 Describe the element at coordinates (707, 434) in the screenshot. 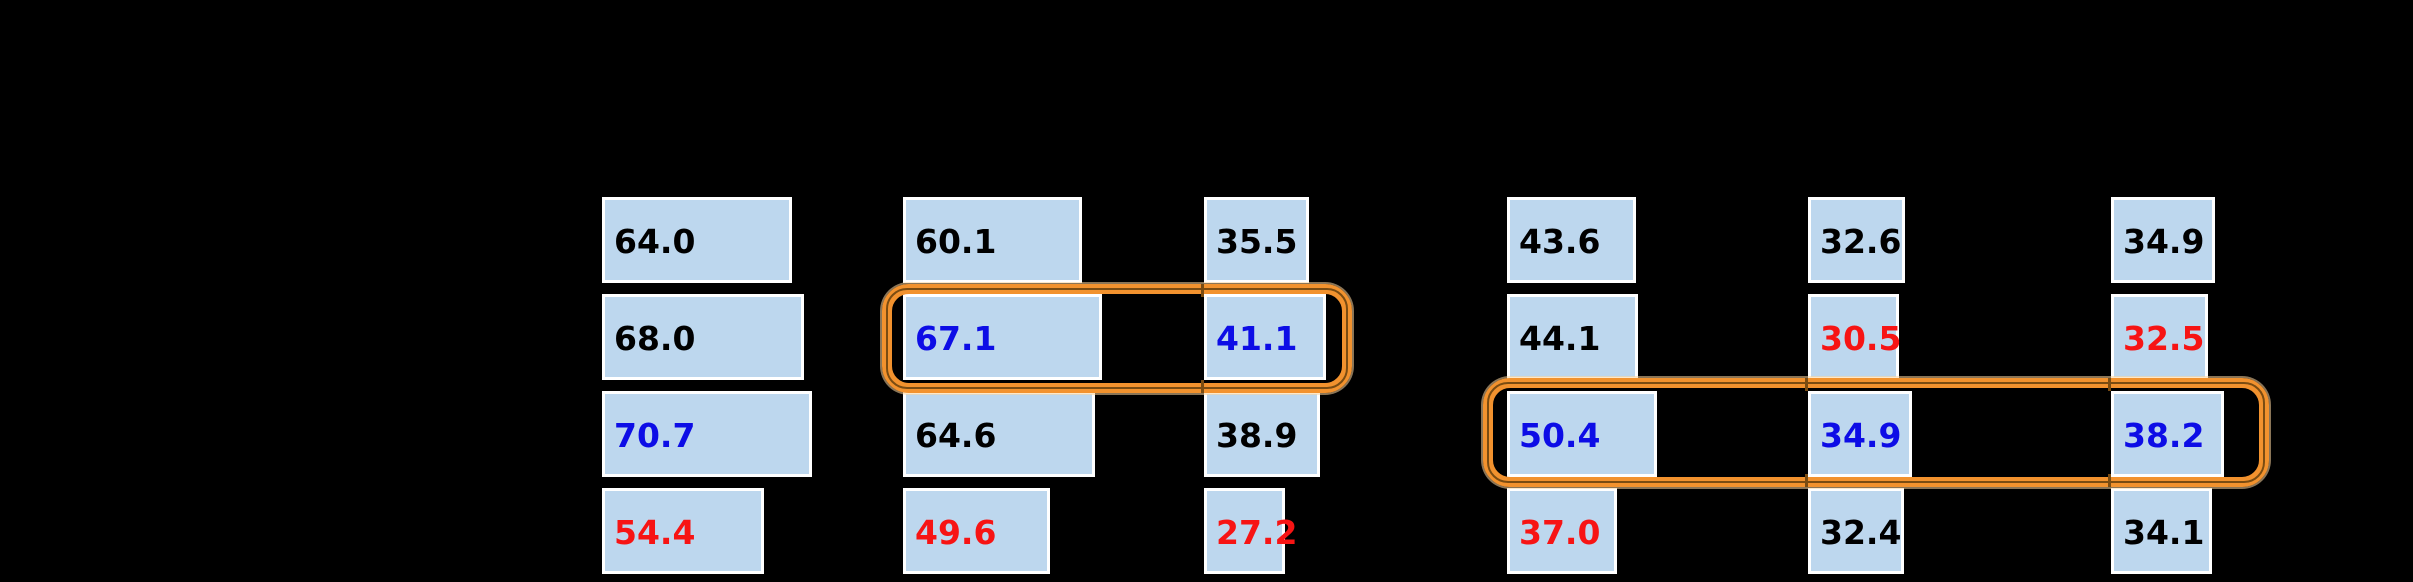

I see `bar-group1-row3: 70.7` at that location.